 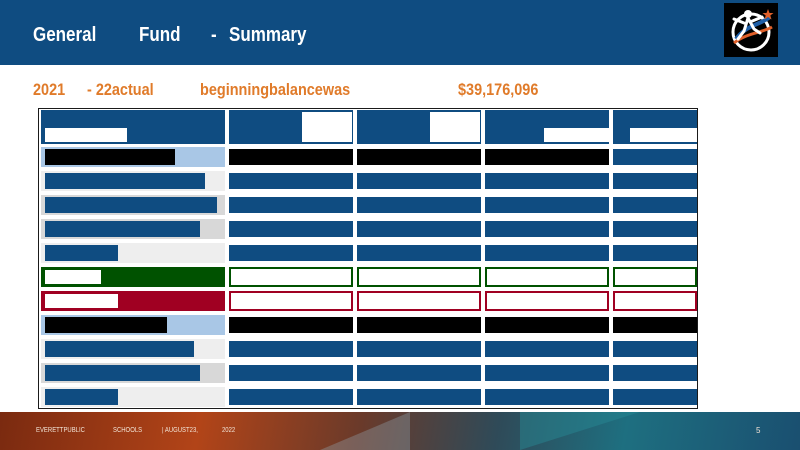 What do you see at coordinates (268, 35) in the screenshot?
I see `title-word-summary: Summary` at bounding box center [268, 35].